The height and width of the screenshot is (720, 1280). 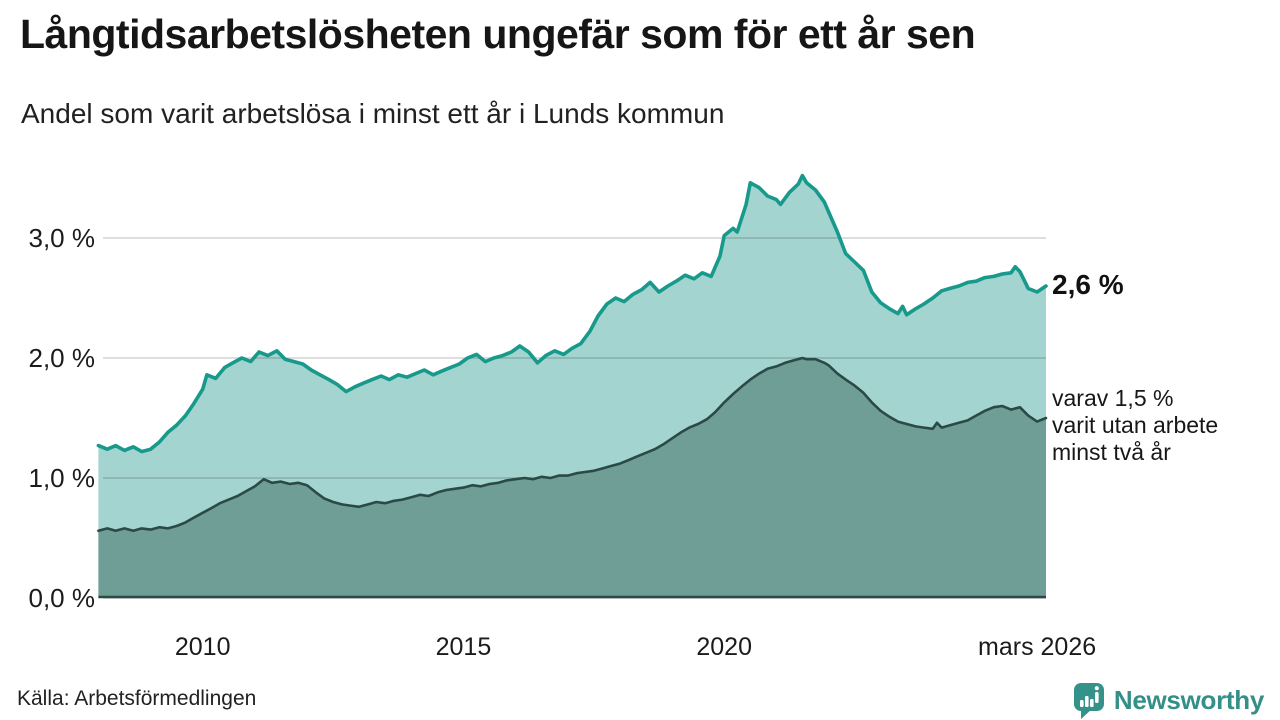 I want to click on brand-name: Newsworthy, so click(x=1188, y=699).